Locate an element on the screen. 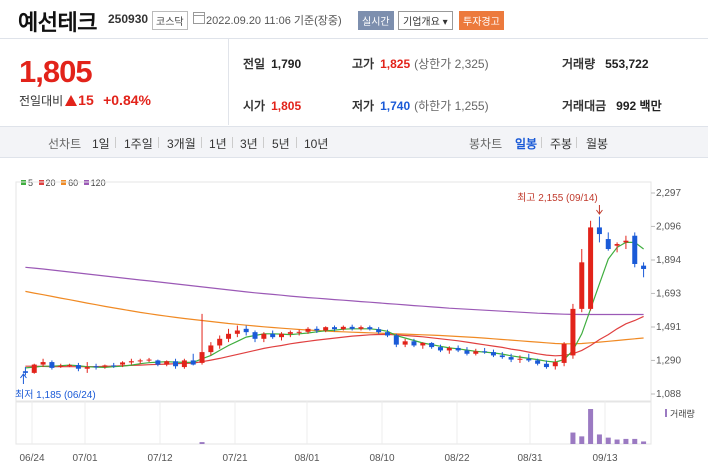 The height and width of the screenshot is (469, 708). volume-legend-swatch is located at coordinates (666, 413).